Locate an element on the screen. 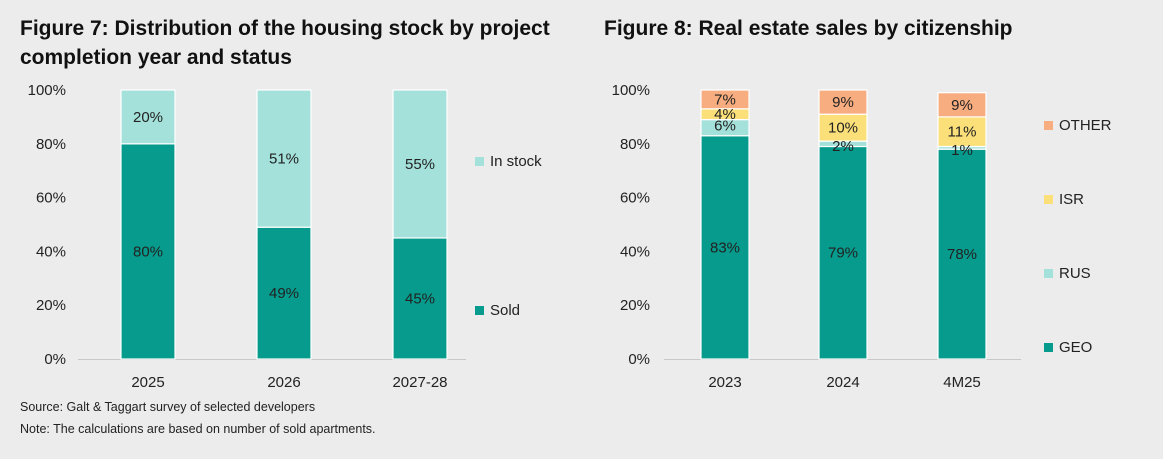 The height and width of the screenshot is (459, 1163). x-tick-label: 2025 is located at coordinates (147, 382).